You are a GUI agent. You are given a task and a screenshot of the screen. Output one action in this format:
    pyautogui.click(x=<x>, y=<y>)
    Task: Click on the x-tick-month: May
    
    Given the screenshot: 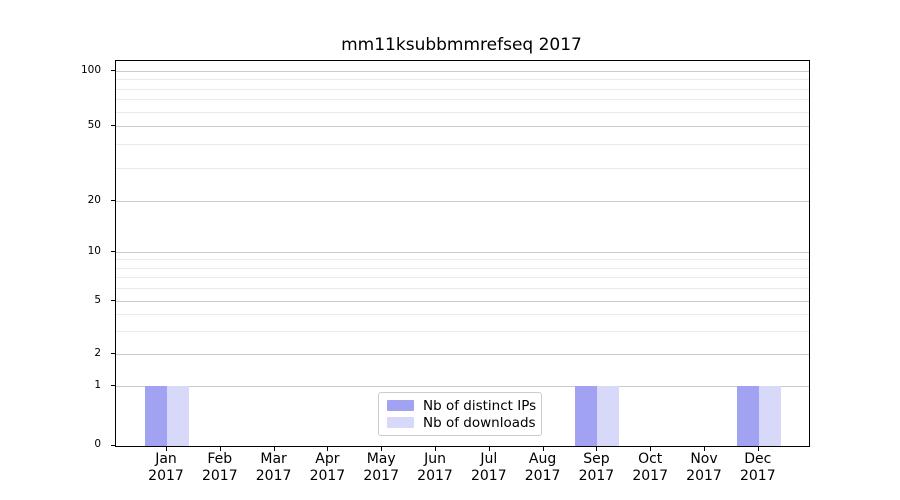 What is the action you would take?
    pyautogui.click(x=381, y=459)
    